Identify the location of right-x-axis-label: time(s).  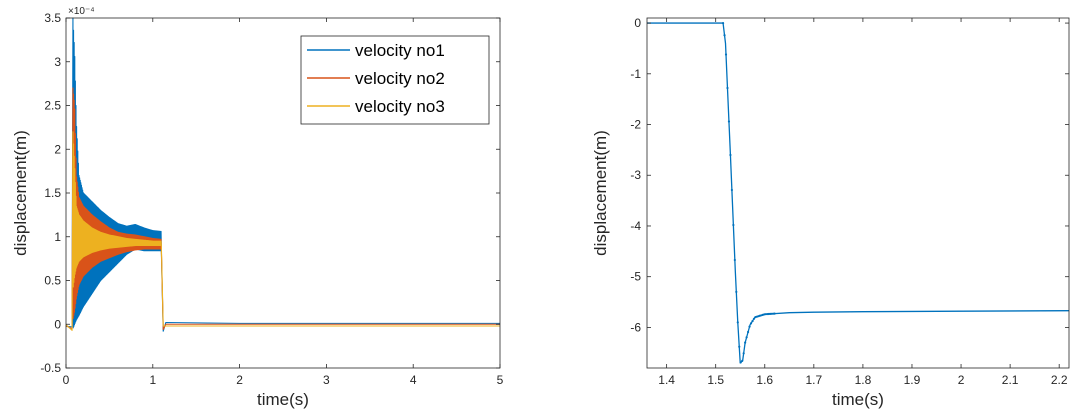
(858, 399).